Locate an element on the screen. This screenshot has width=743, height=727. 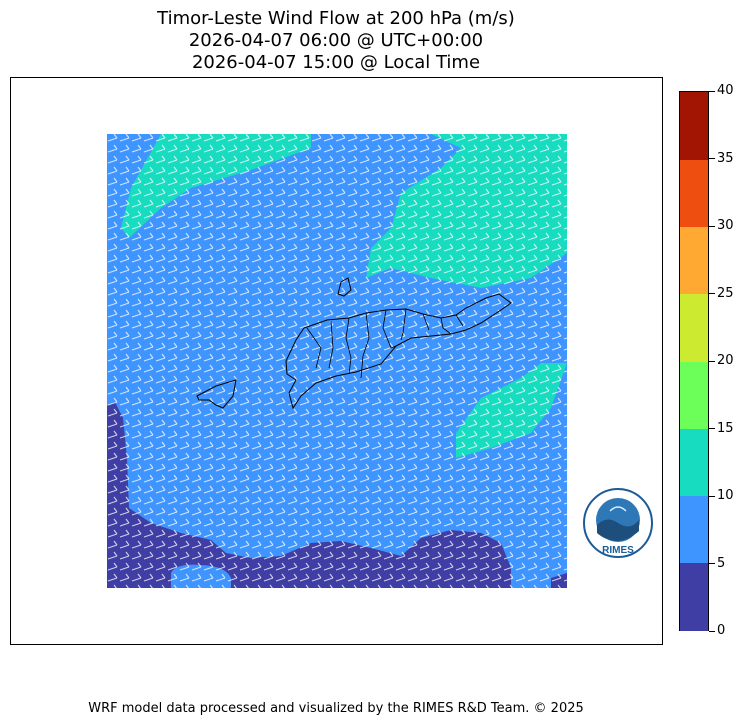
colorbar is located at coordinates (694, 361).